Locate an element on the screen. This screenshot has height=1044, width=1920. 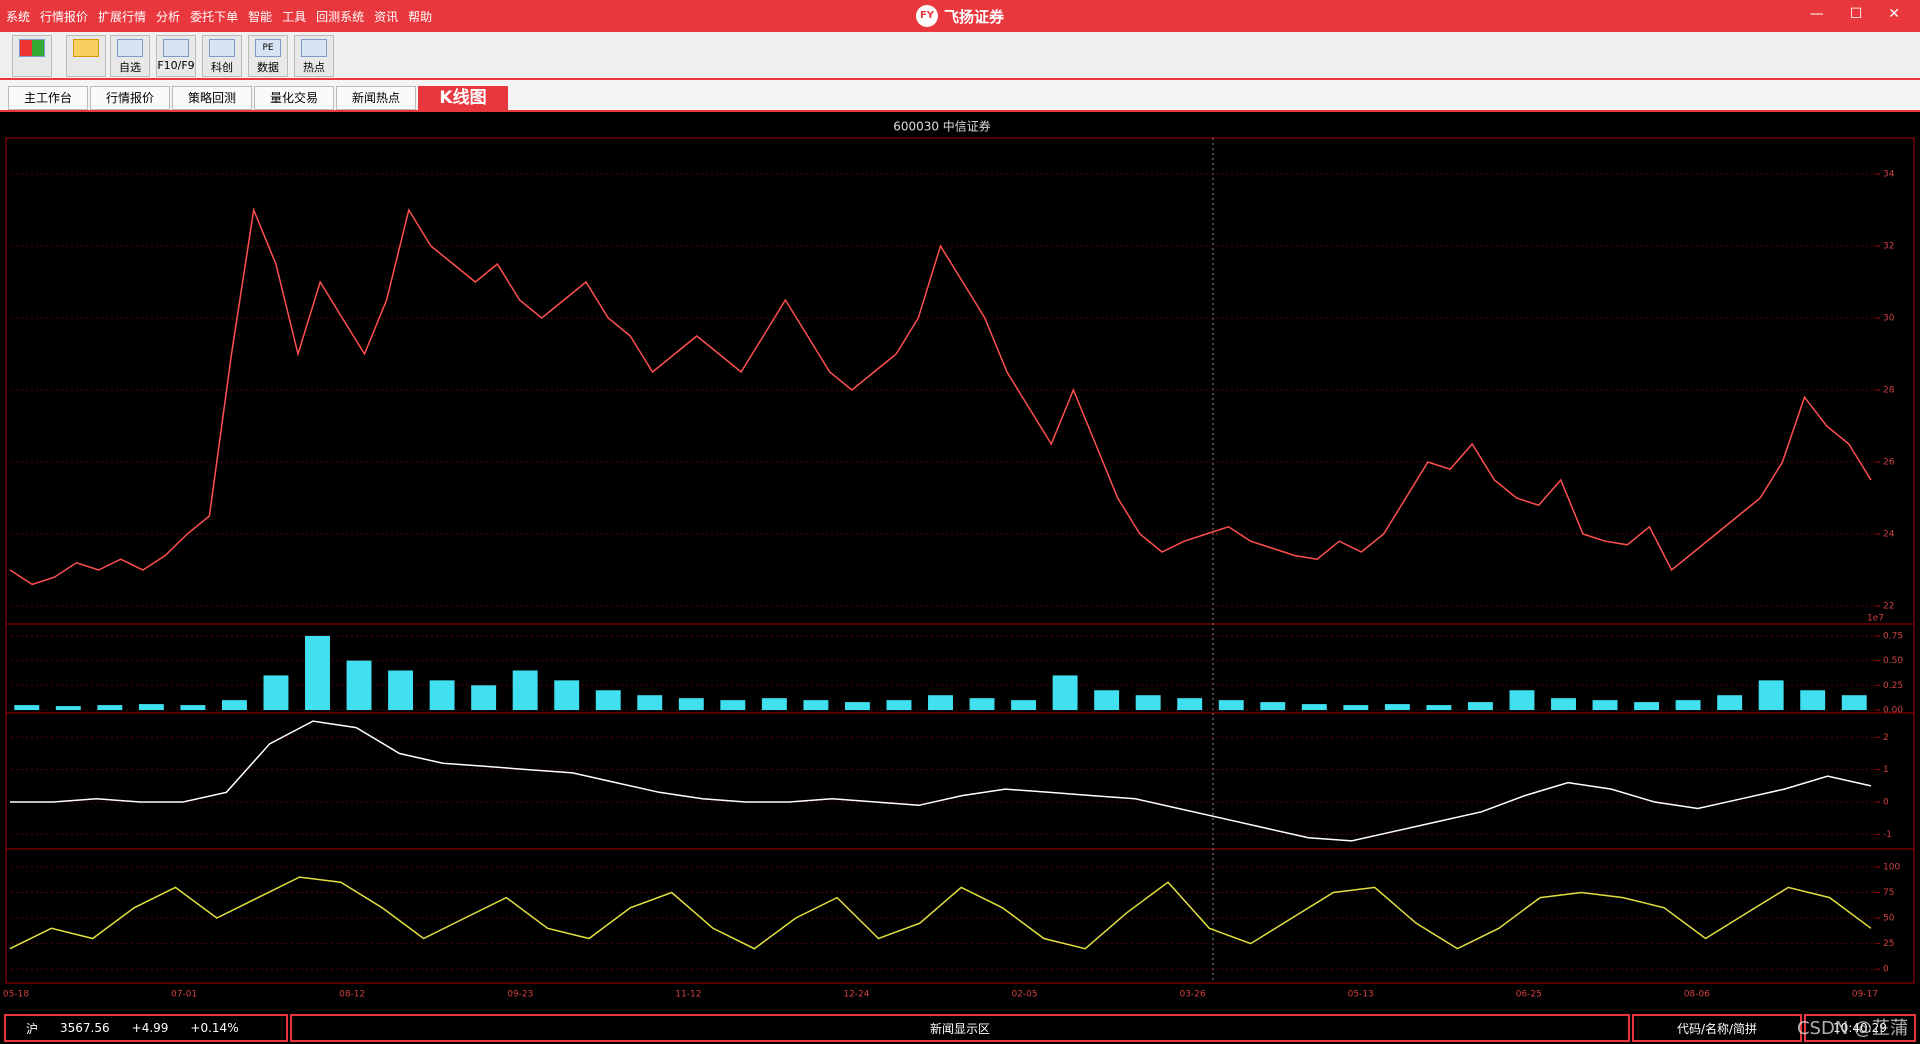
menu-item: 分析 is located at coordinates (168, 17).